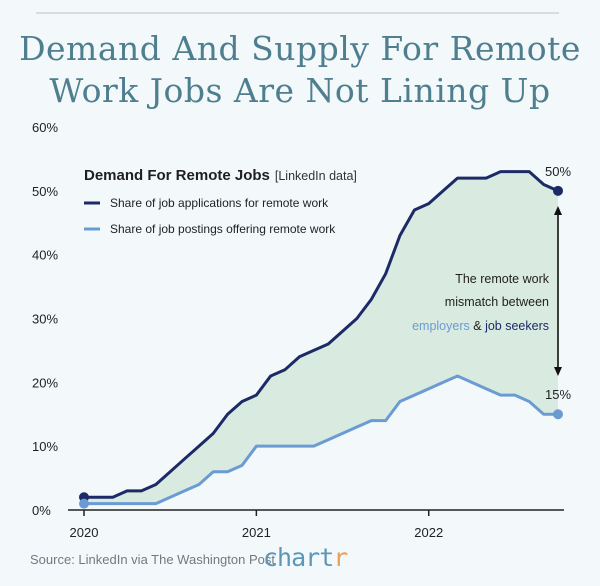 This screenshot has width=600, height=586. I want to click on source-note: Source: LinkedIn via The Washington Post, so click(152, 559).